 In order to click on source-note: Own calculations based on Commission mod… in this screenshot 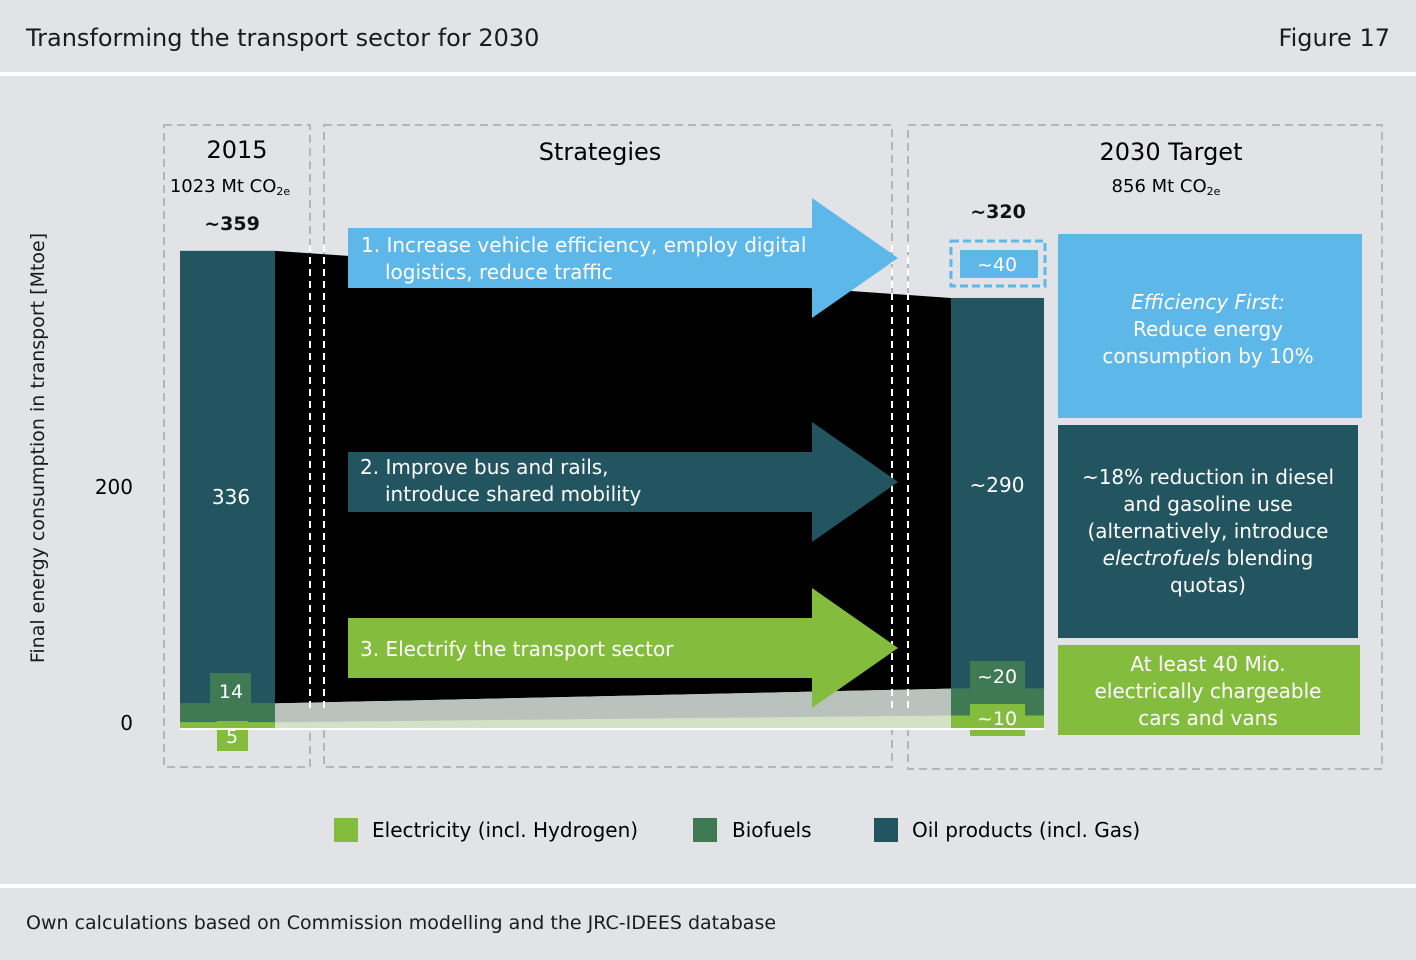, I will do `click(401, 923)`.